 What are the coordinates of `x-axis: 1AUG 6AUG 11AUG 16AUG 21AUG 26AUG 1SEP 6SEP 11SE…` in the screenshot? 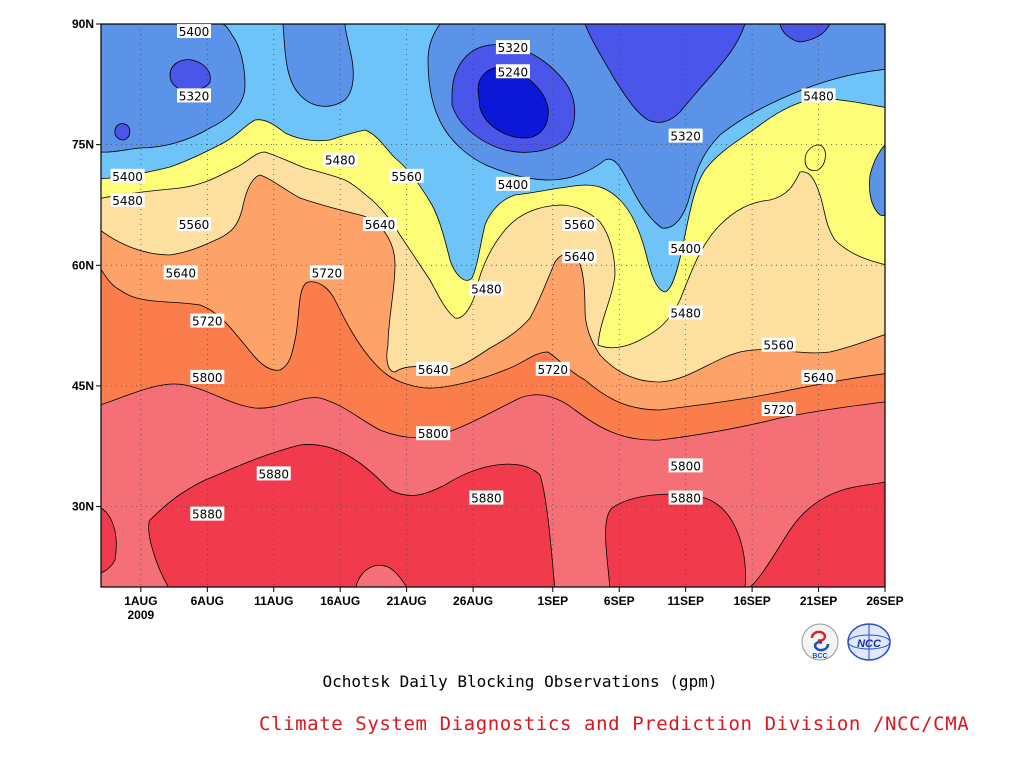 It's located at (514, 604).